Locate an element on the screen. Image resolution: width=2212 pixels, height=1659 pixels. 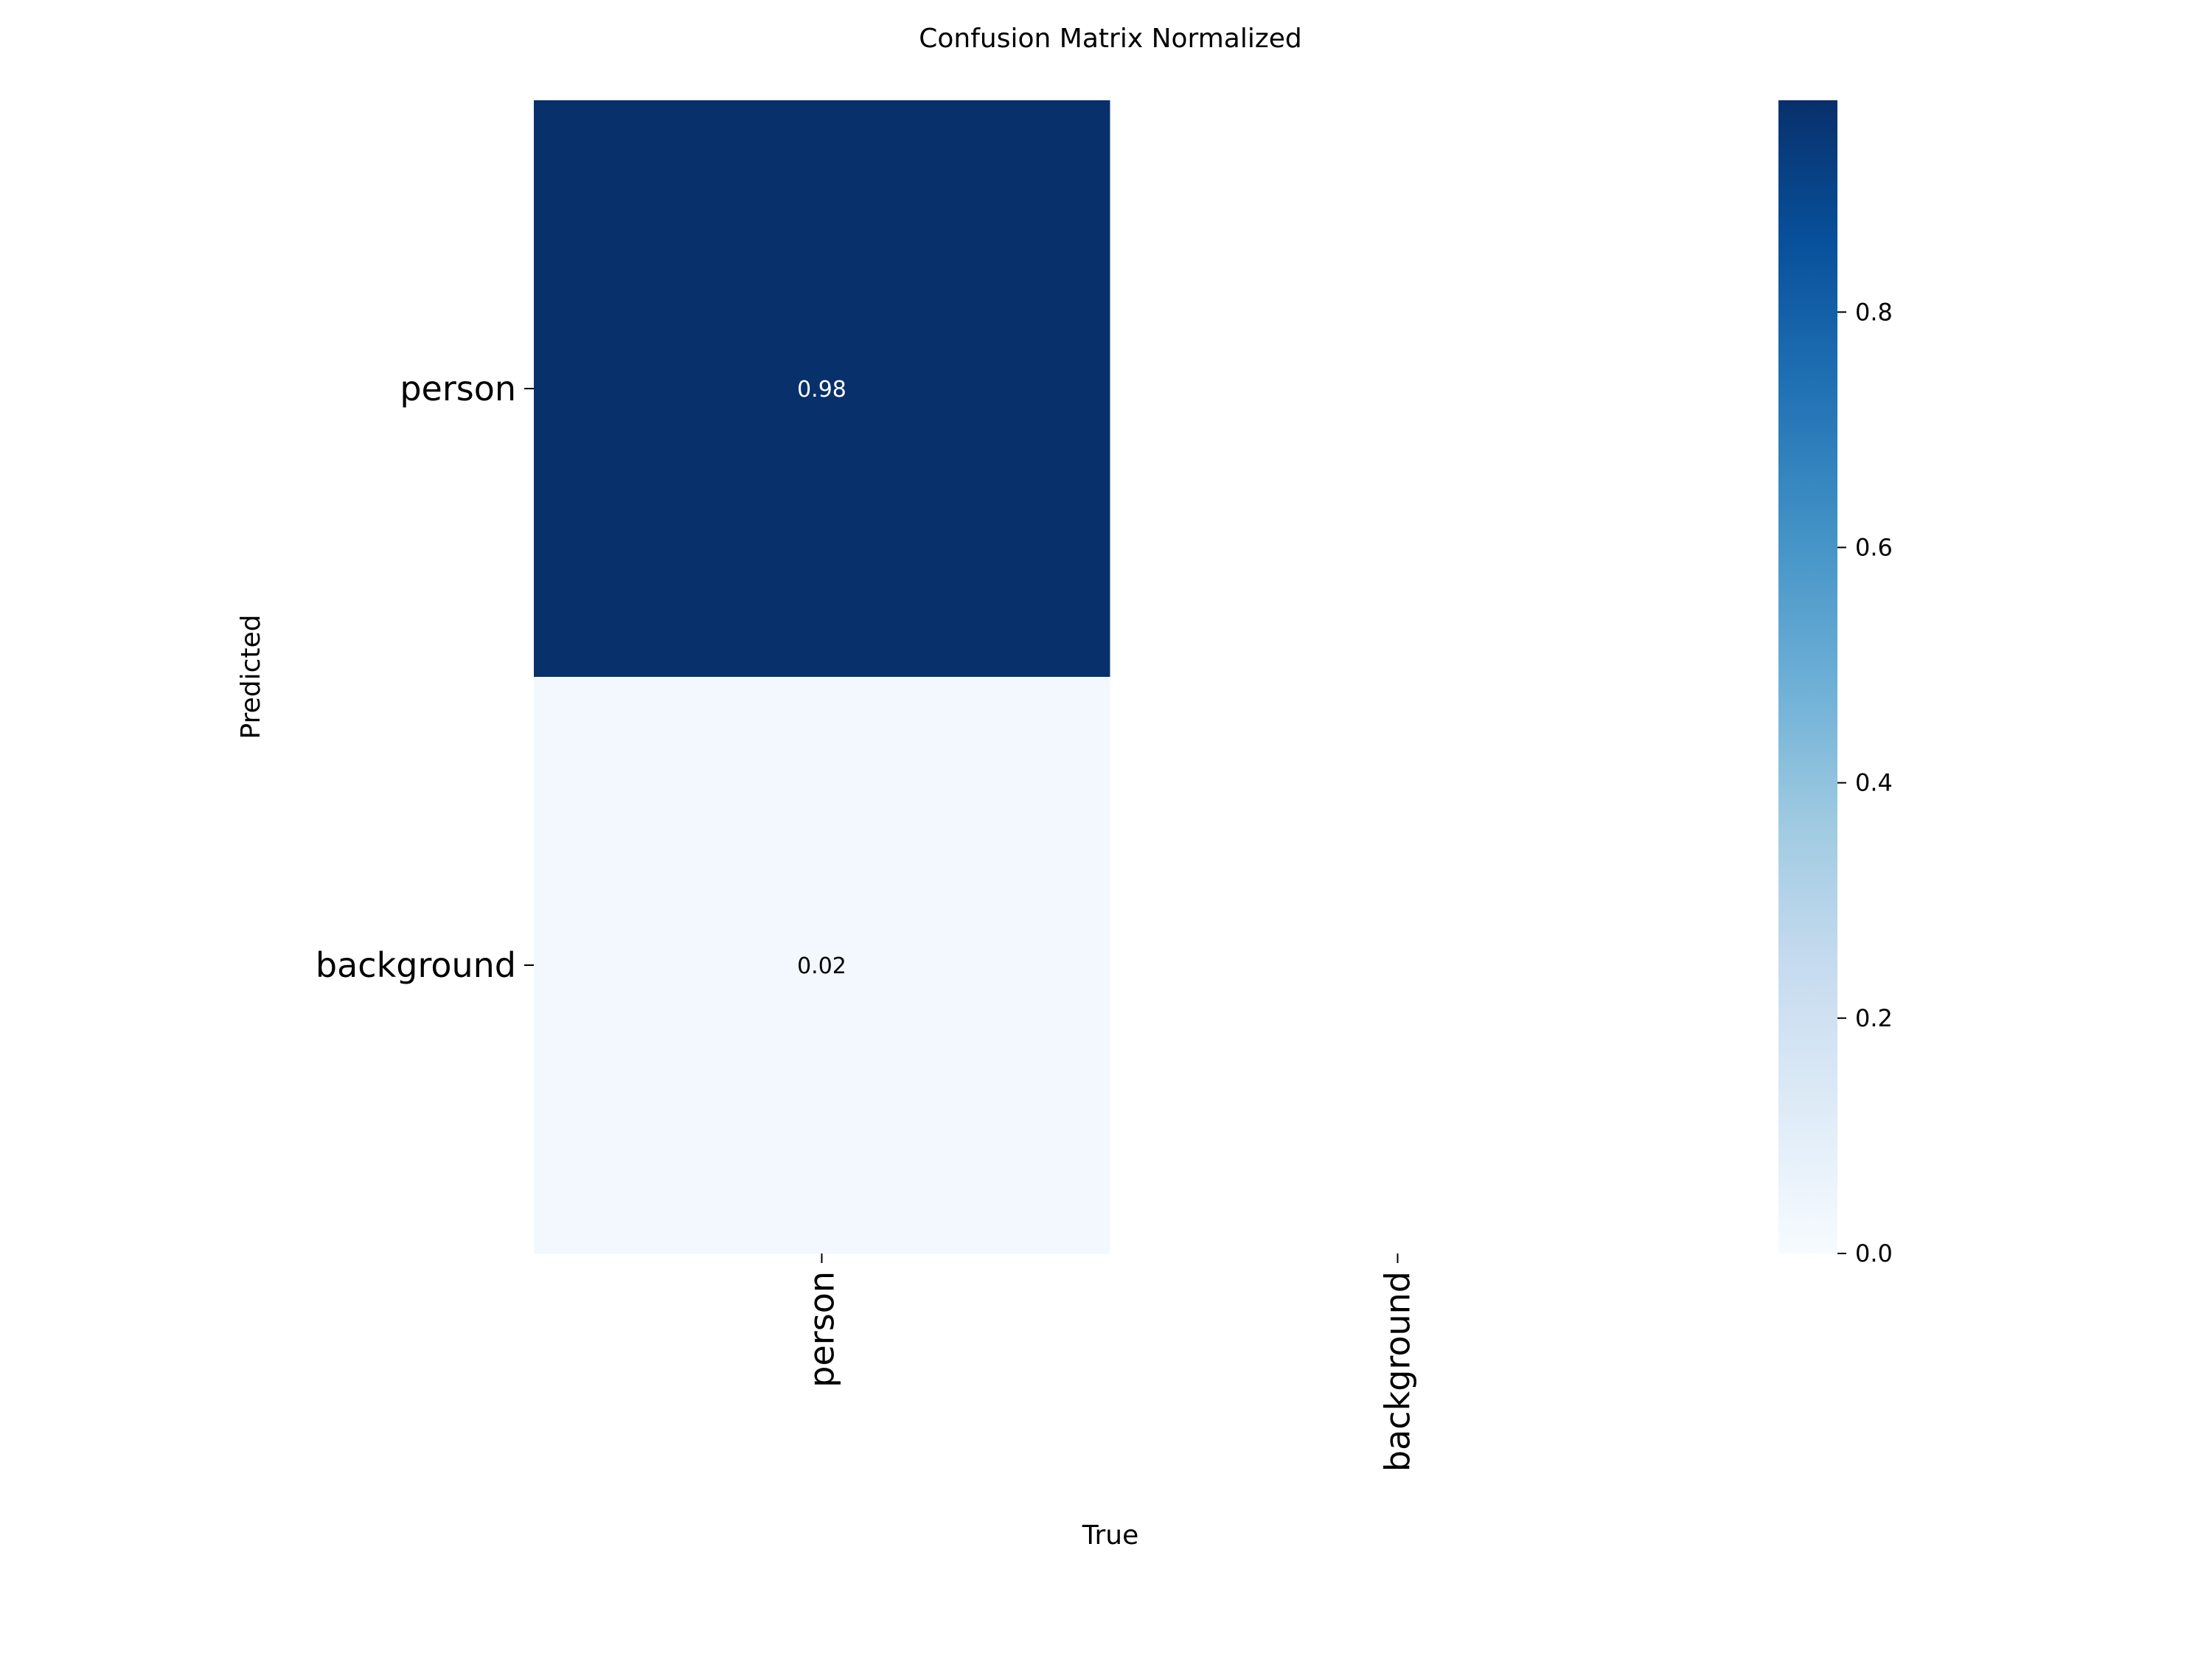
x-tick-label: person is located at coordinates (822, 1329).